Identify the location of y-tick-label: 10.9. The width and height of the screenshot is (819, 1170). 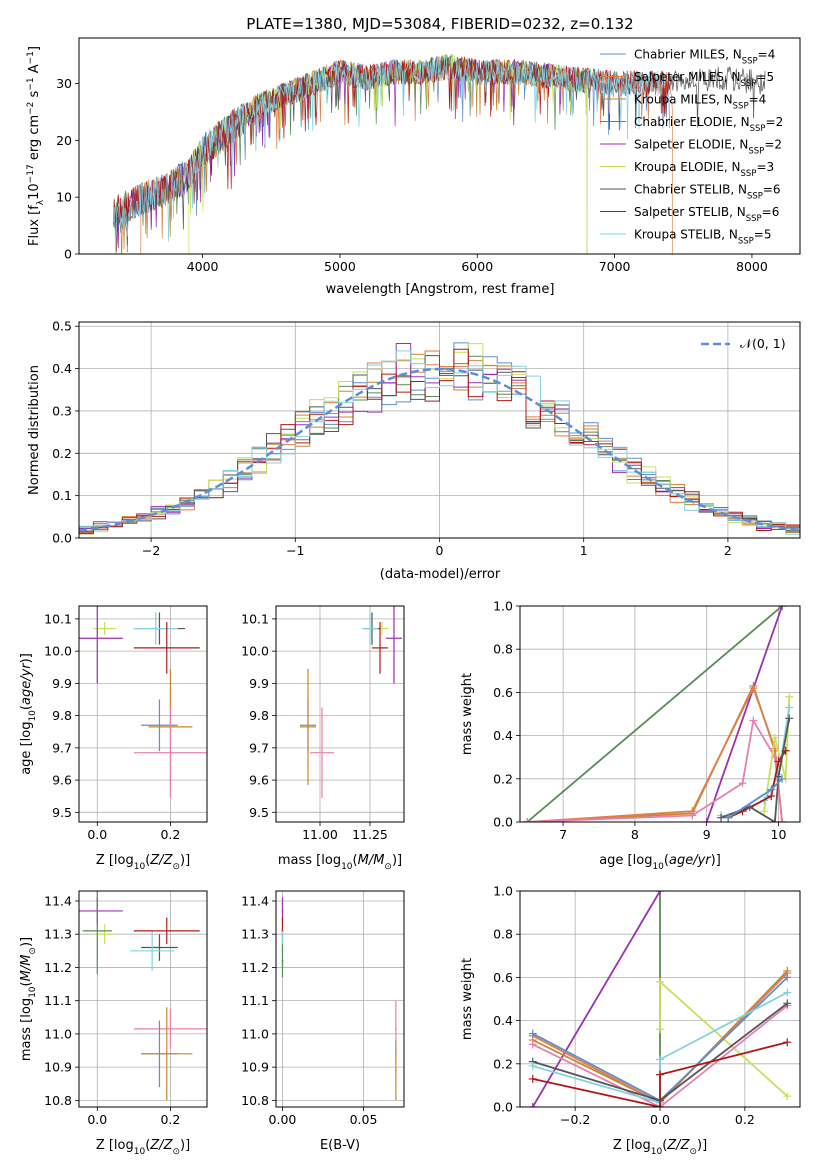
(58, 1067).